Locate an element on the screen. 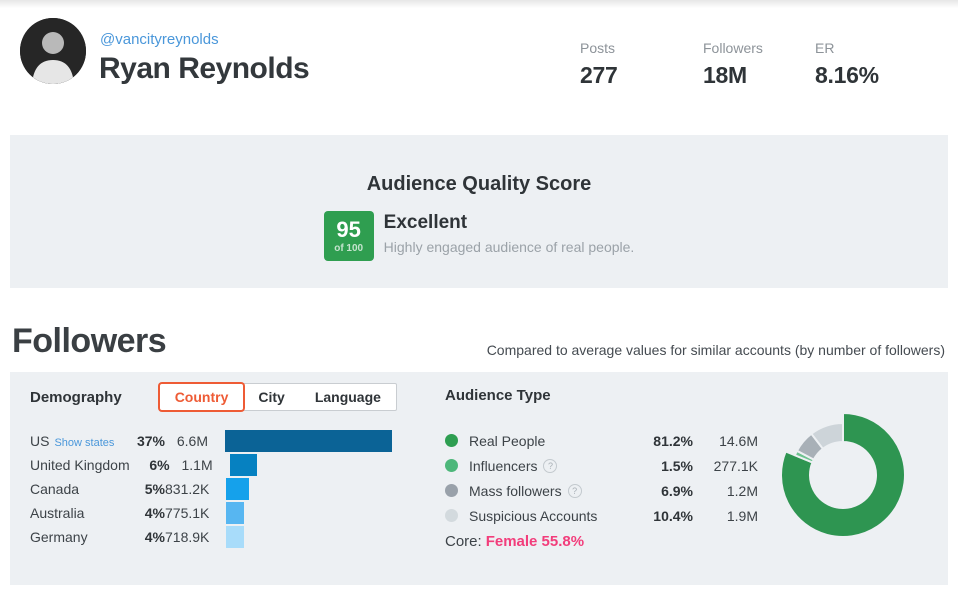 Image resolution: width=958 pixels, height=600 pixels. country-label: United Kingdom is located at coordinates (80, 465).